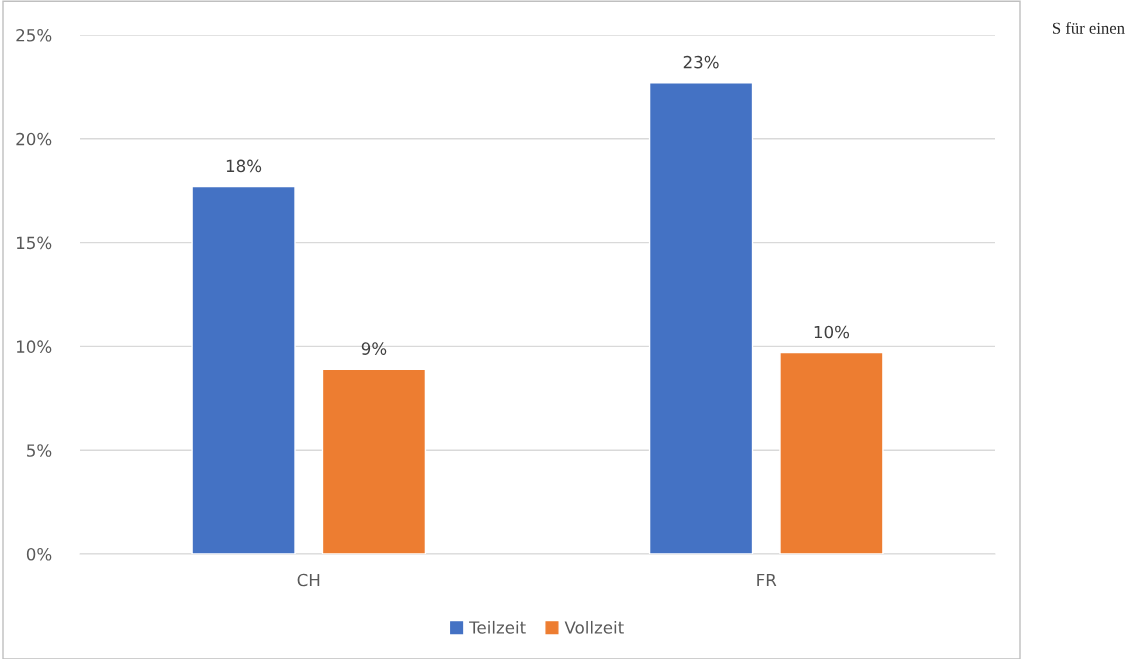 Image resolution: width=1133 pixels, height=659 pixels. What do you see at coordinates (34, 139) in the screenshot?
I see `y-tick-label: 20%` at bounding box center [34, 139].